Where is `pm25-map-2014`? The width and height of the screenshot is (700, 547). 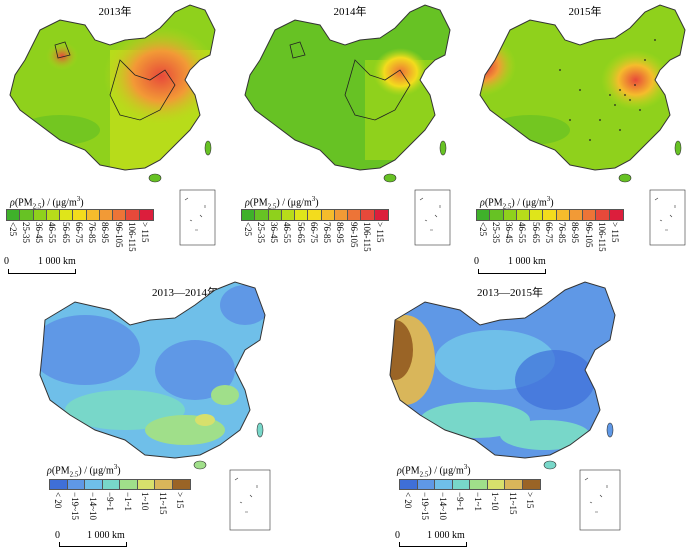 pm25-map-2014 is located at coordinates (347, 125).